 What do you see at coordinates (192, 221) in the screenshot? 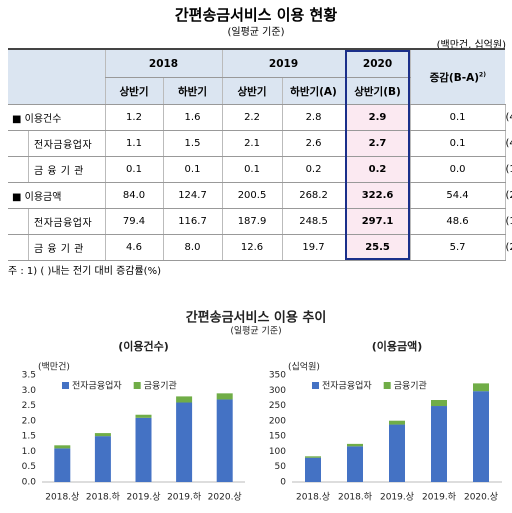
I see `table-cell: 116.7` at bounding box center [192, 221].